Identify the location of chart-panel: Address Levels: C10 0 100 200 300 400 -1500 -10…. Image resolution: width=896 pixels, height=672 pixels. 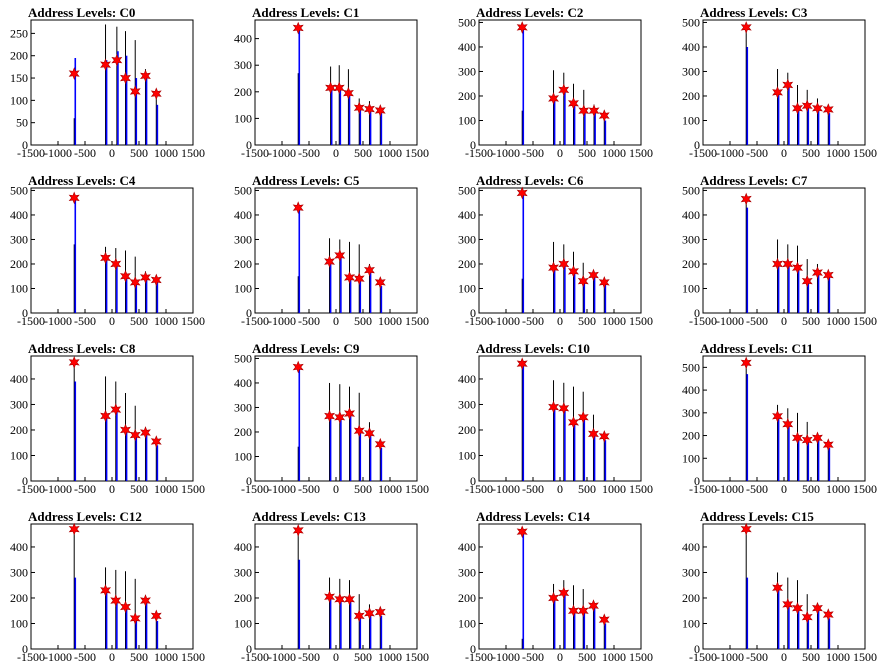
(555, 418).